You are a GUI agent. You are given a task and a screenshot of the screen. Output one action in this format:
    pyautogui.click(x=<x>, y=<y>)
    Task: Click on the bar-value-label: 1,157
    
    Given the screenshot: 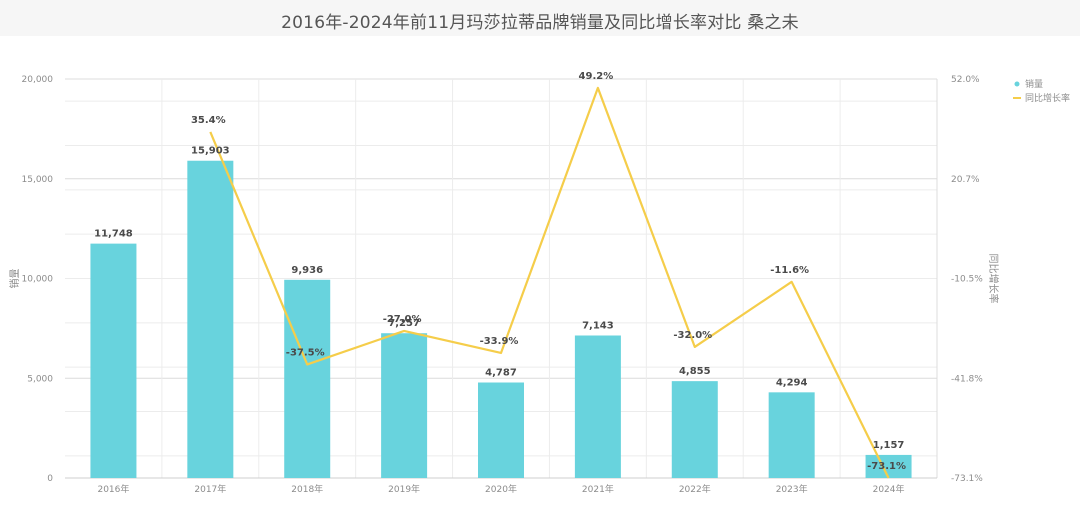 What is the action you would take?
    pyautogui.click(x=889, y=445)
    